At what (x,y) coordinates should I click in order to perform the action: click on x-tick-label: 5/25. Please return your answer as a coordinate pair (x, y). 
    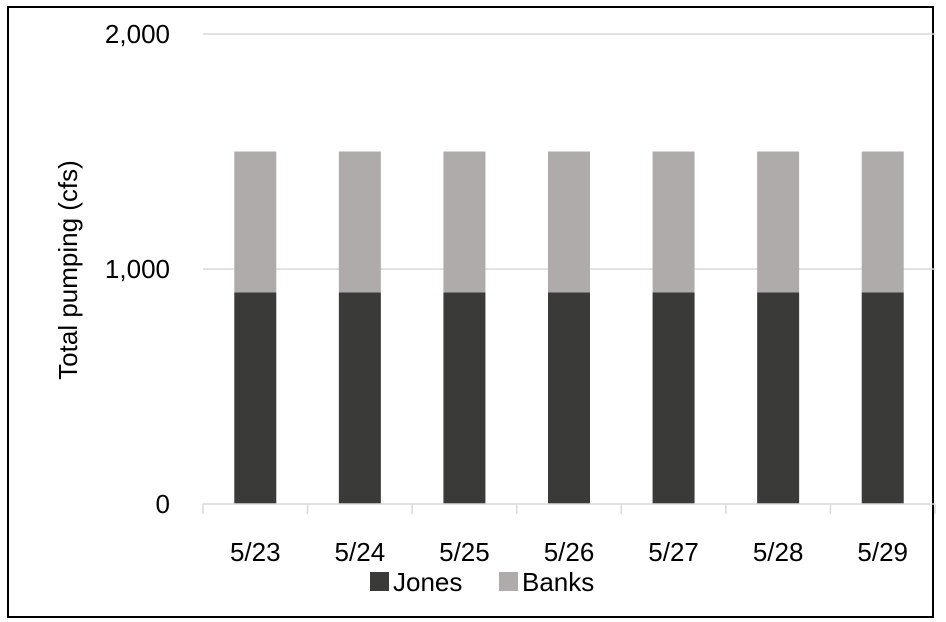
    Looking at the image, I should click on (464, 552).